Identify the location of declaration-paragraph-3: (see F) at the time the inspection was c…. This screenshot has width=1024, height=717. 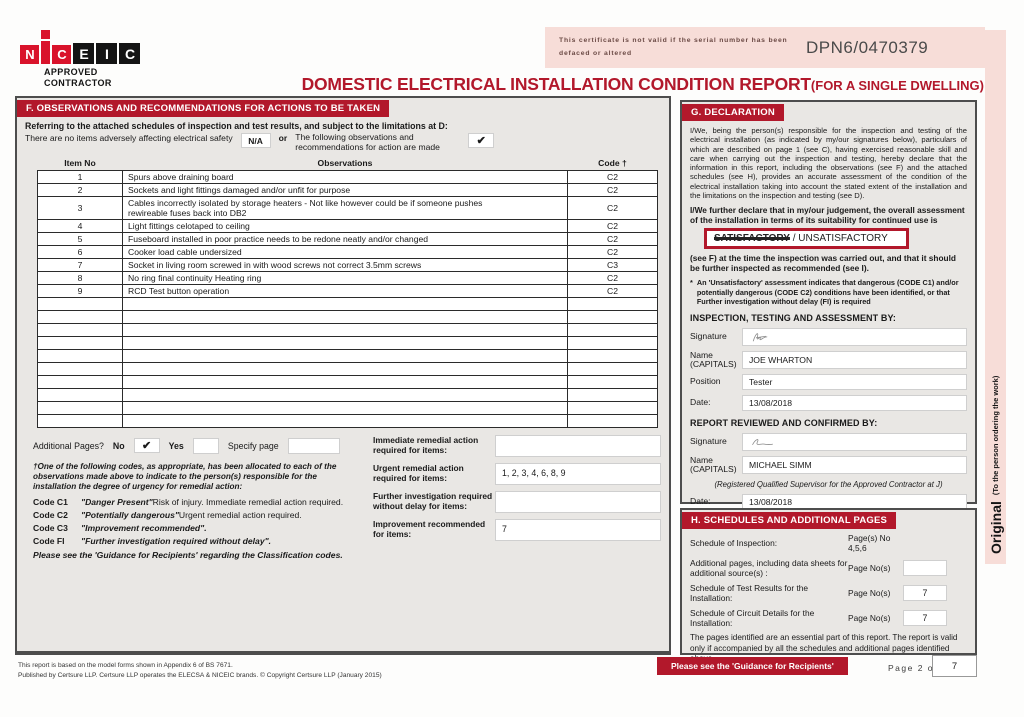
(823, 263).